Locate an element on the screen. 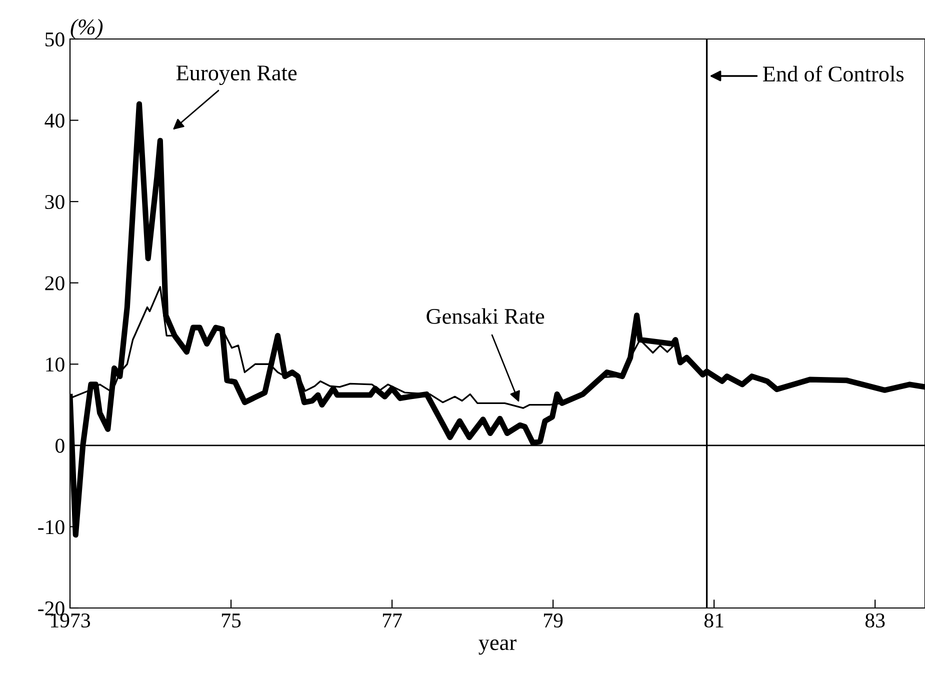 The image size is (925, 682). y-tick-label: -10 is located at coordinates (51, 527).